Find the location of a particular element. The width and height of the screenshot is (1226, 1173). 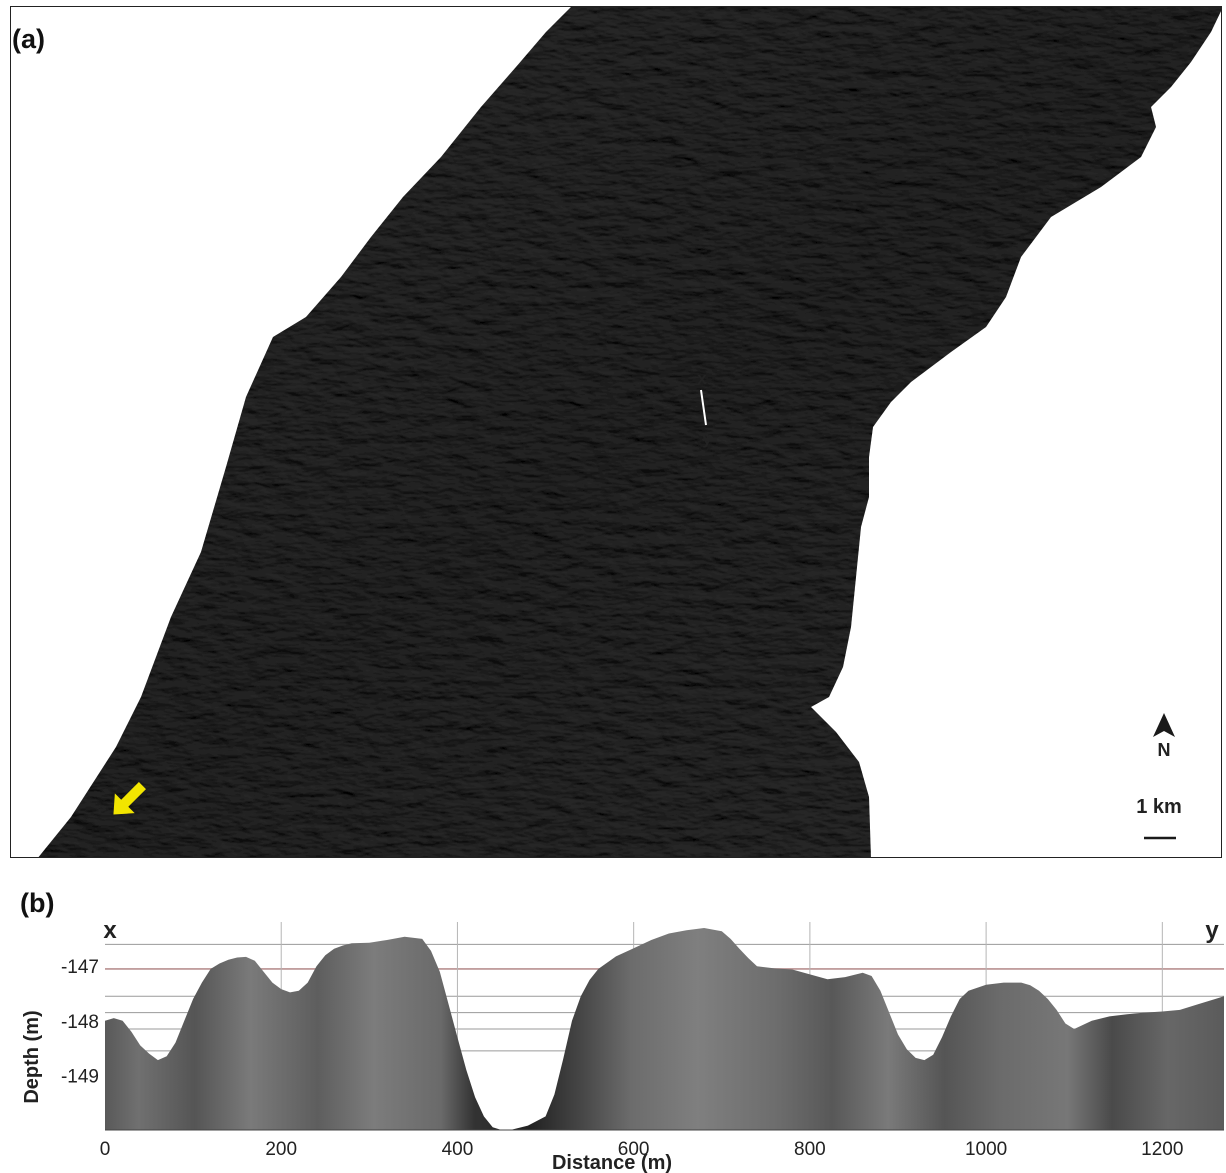

x-tick-label: 200 is located at coordinates (281, 1149).